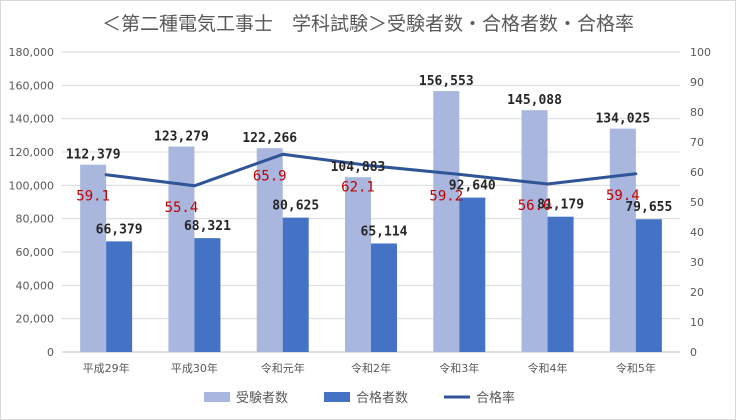  What do you see at coordinates (693, 352) in the screenshot?
I see `right-tick-label: 0` at bounding box center [693, 352].